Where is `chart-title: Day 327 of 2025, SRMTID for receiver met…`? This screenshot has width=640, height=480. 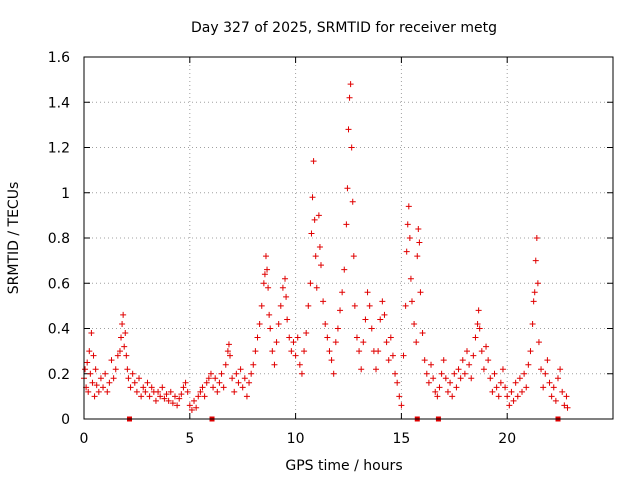
chart-title: Day 327 of 2025, SRMTID for receiver met… is located at coordinates (344, 28).